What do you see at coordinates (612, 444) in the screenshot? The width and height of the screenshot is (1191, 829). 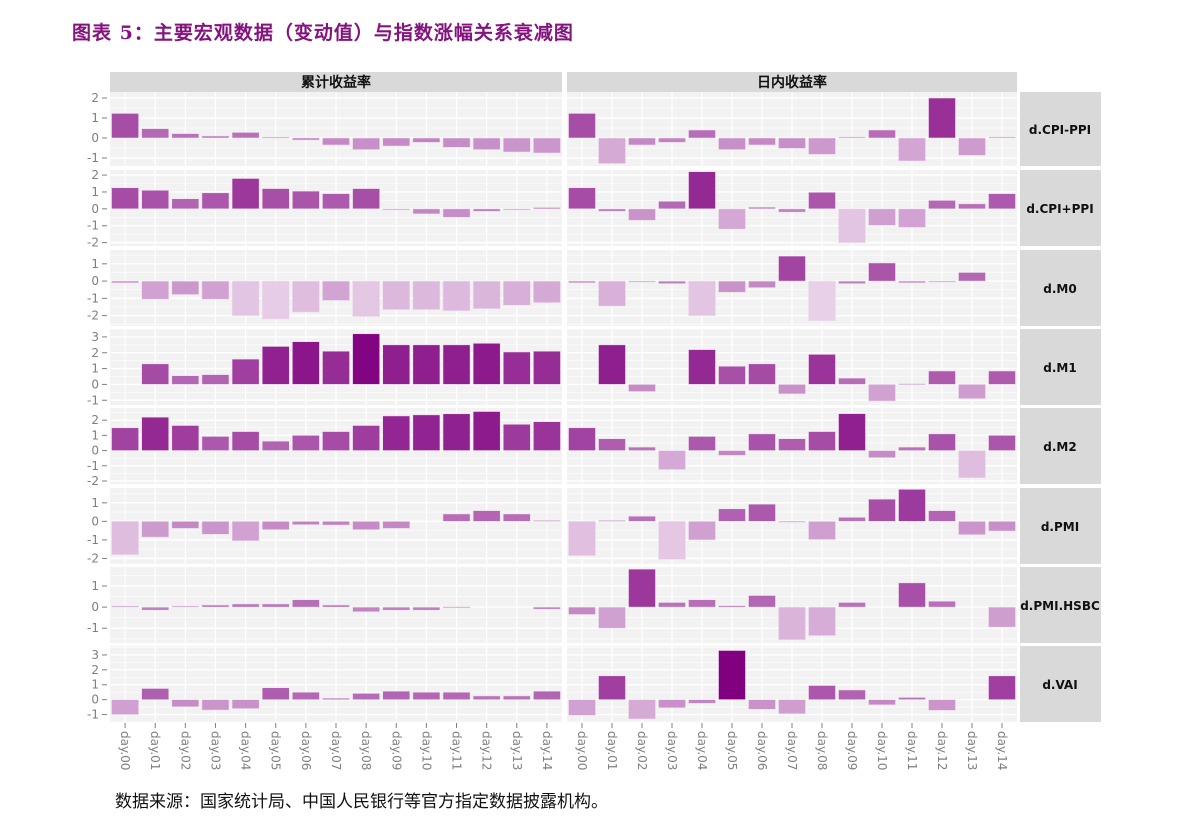 I see `bar-d.M2-day.01` at bounding box center [612, 444].